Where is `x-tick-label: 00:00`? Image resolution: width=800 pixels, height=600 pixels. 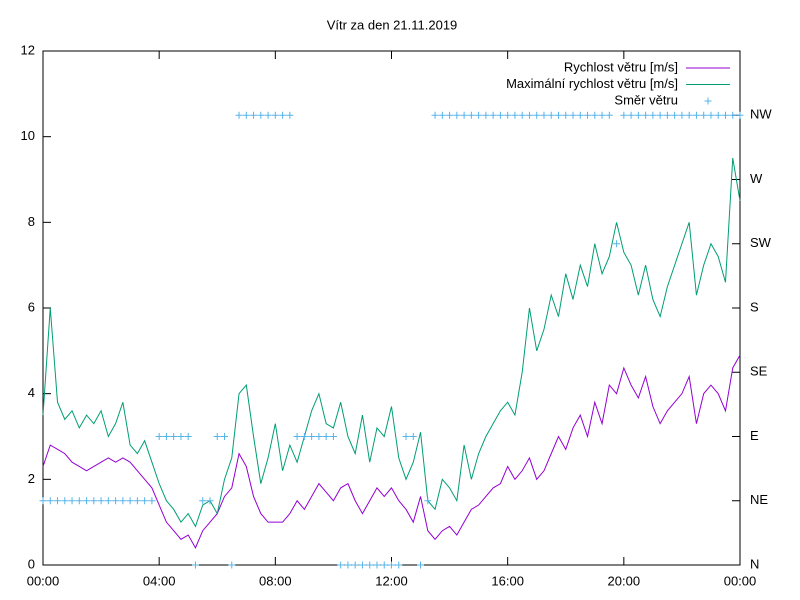 x-tick-label: 00:00 is located at coordinates (43, 580).